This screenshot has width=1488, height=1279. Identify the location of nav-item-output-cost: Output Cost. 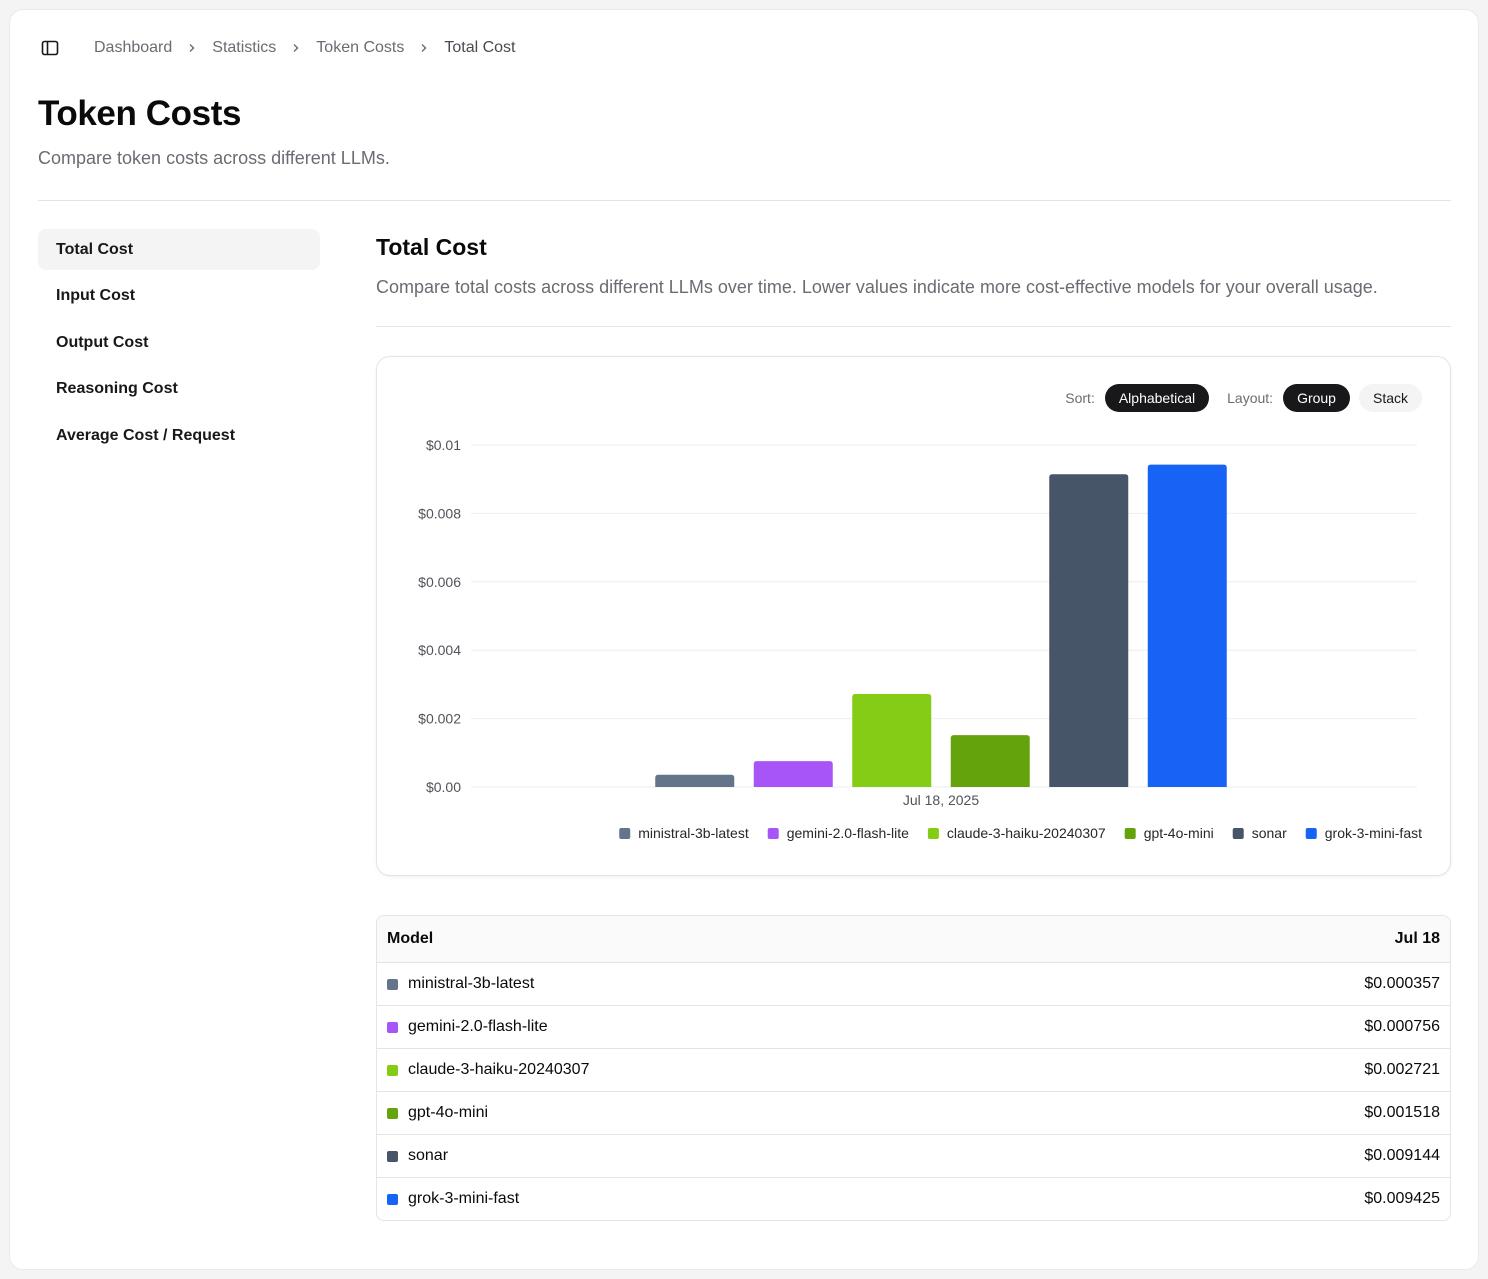
(102, 342).